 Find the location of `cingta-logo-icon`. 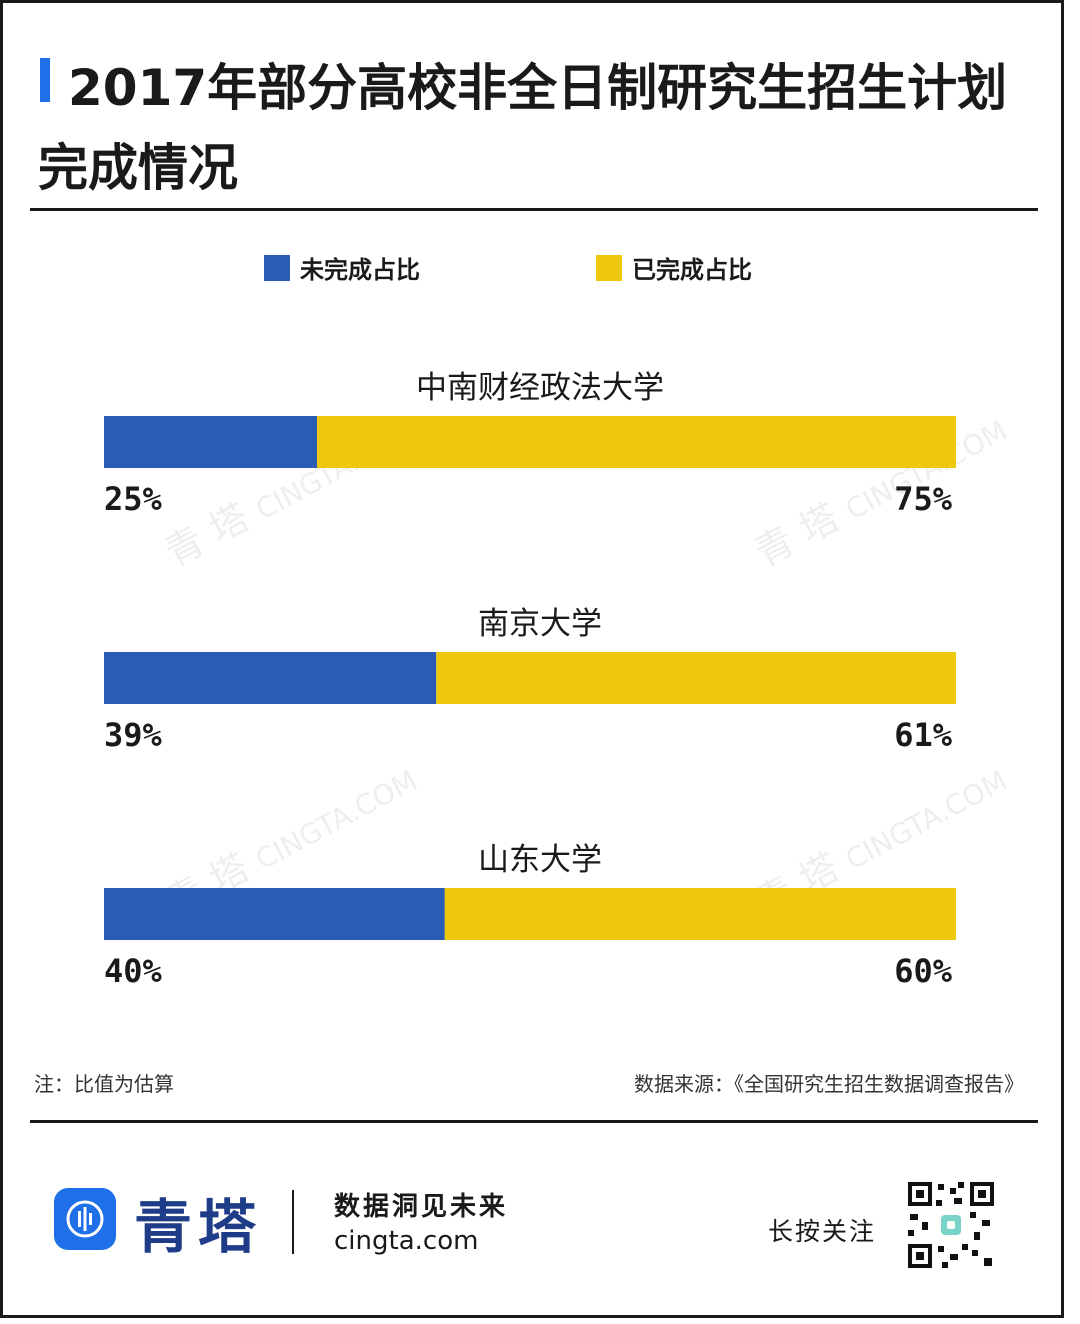

cingta-logo-icon is located at coordinates (85, 1219).